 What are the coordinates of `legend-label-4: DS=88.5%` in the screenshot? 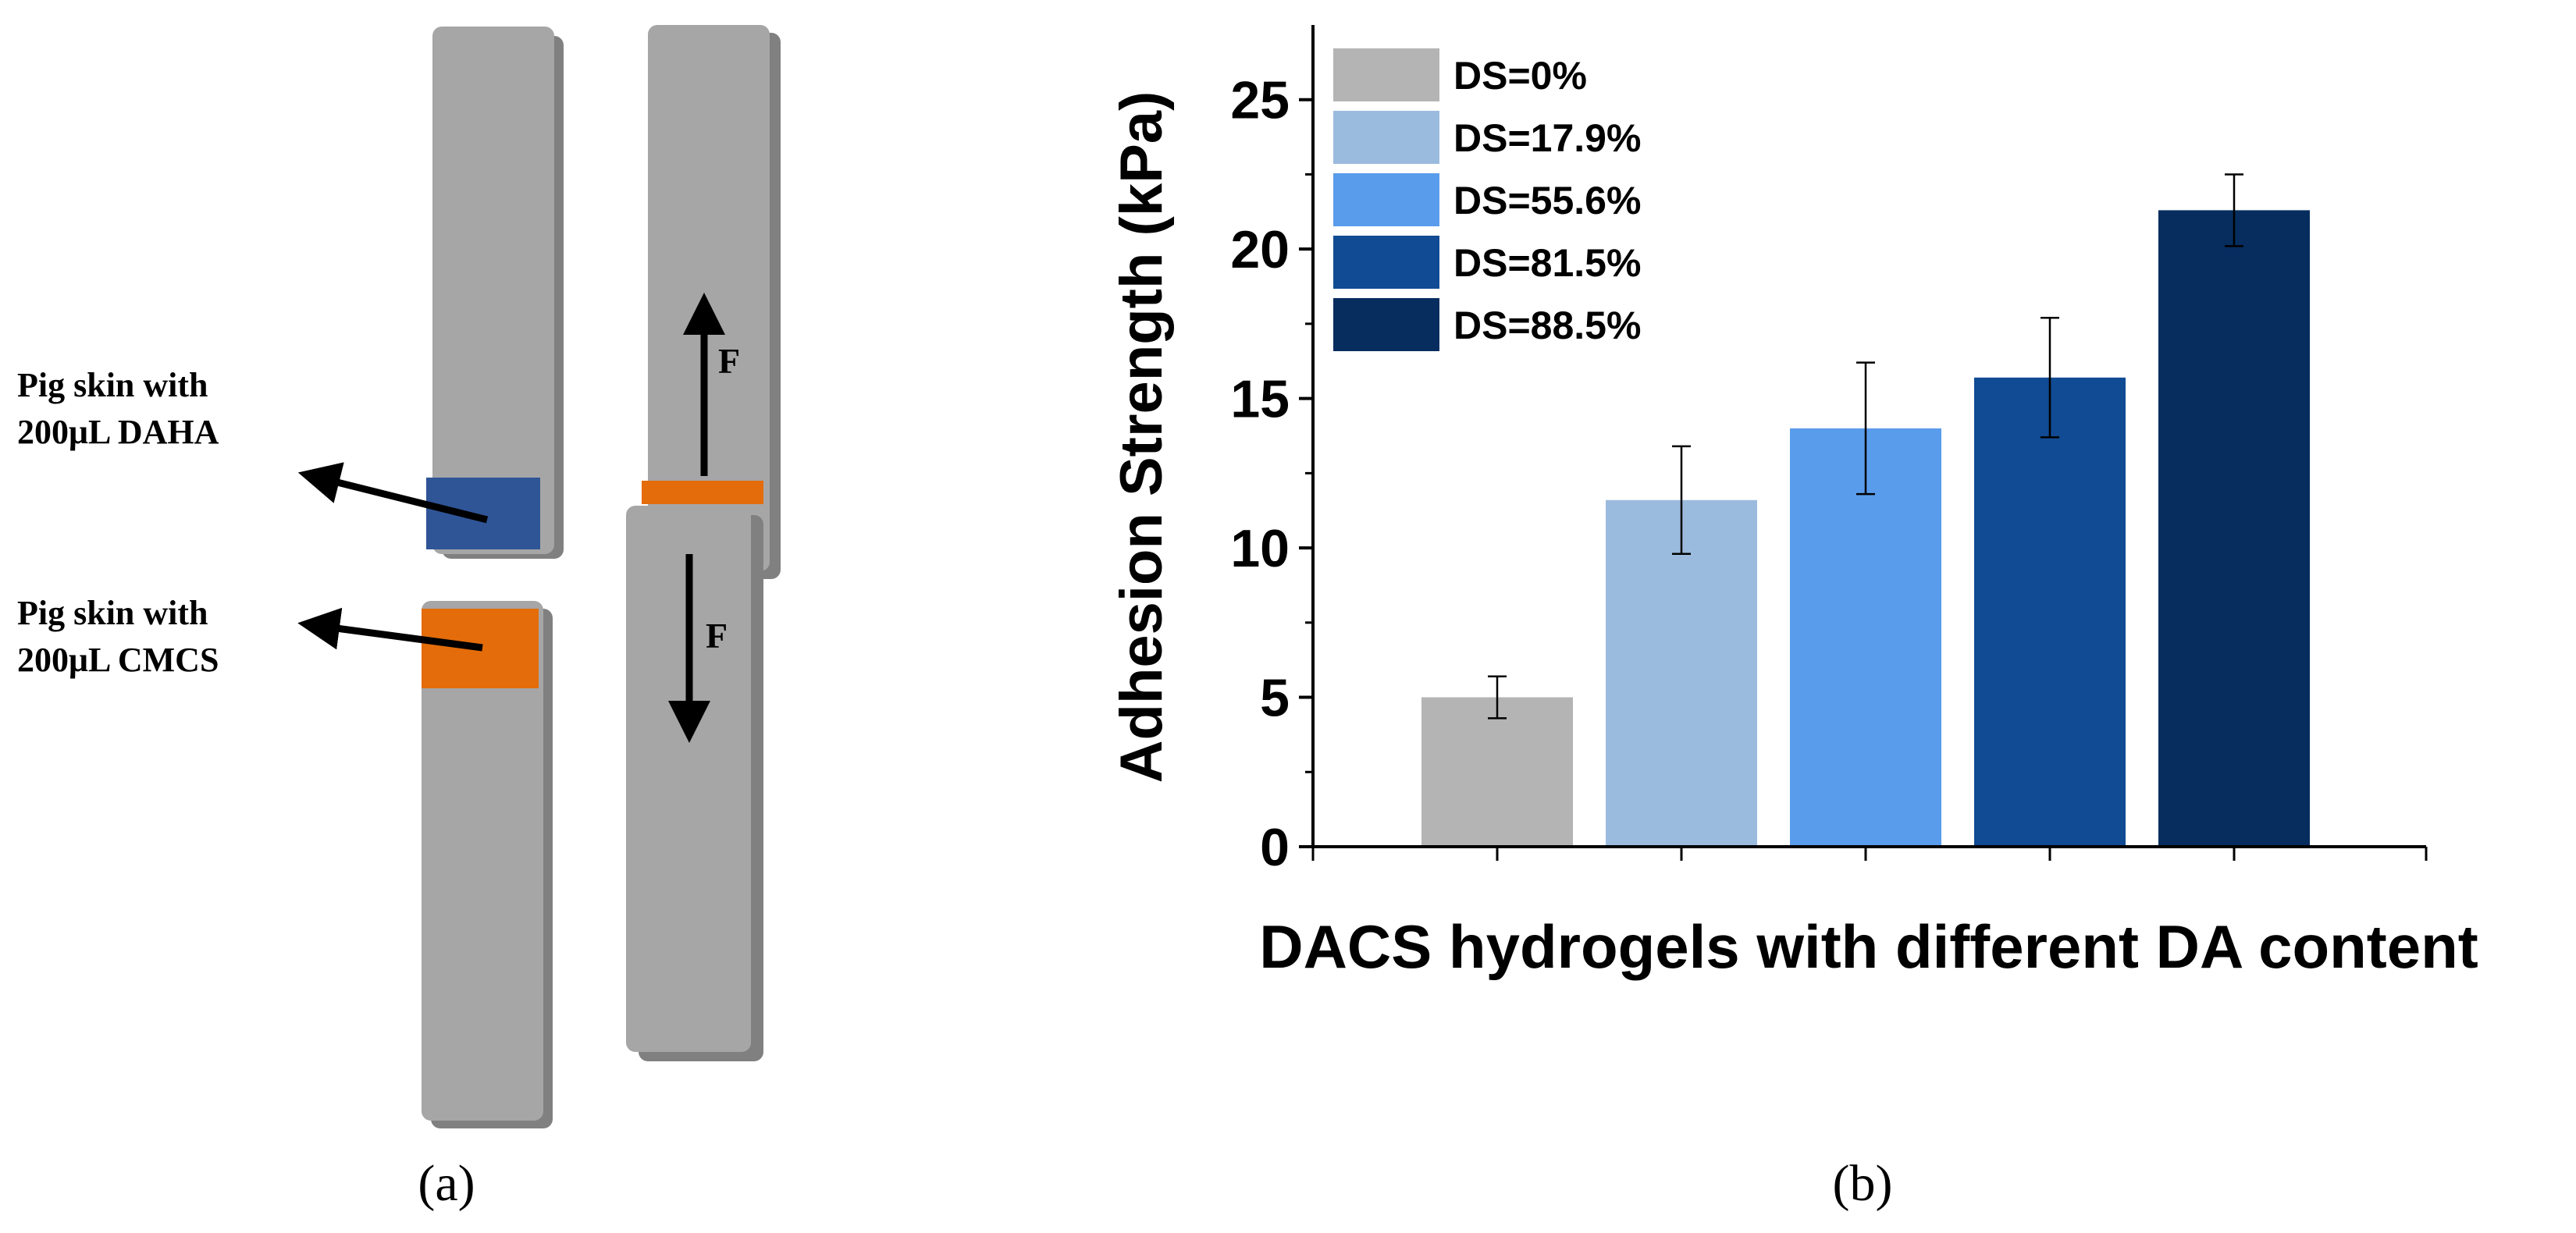 It's located at (1547, 326).